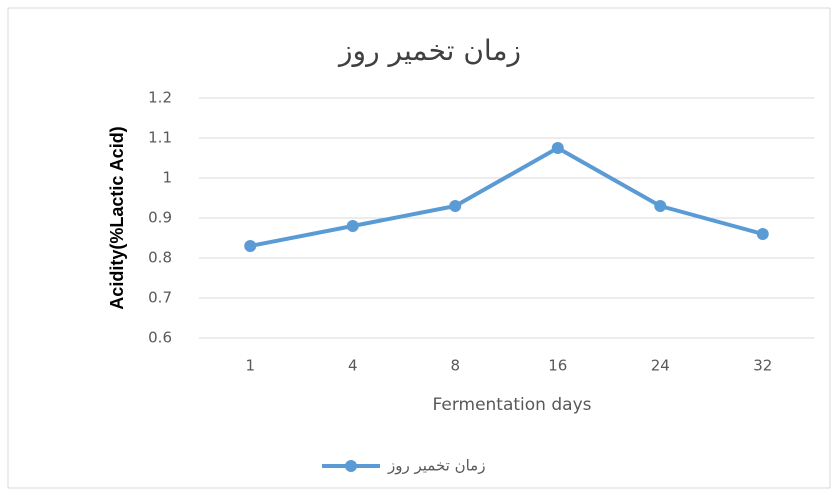 This screenshot has height=495, width=838. What do you see at coordinates (429, 50) in the screenshot?
I see `chart-title: زمان تخمیر روز` at bounding box center [429, 50].